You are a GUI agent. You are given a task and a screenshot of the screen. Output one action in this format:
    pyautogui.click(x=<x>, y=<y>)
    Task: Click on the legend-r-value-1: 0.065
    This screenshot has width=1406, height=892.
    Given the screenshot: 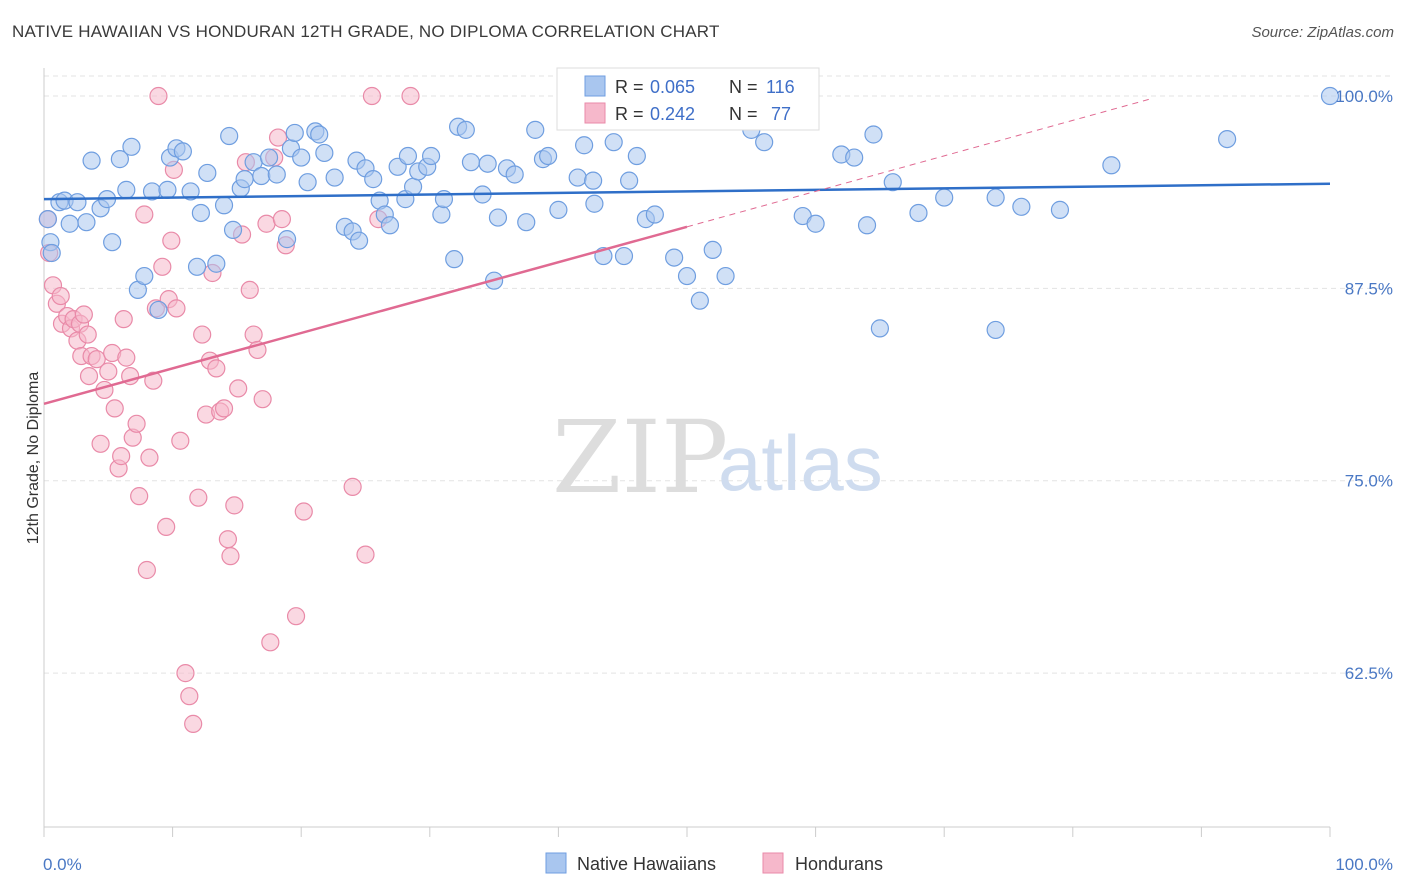 What is the action you would take?
    pyautogui.click(x=672, y=87)
    